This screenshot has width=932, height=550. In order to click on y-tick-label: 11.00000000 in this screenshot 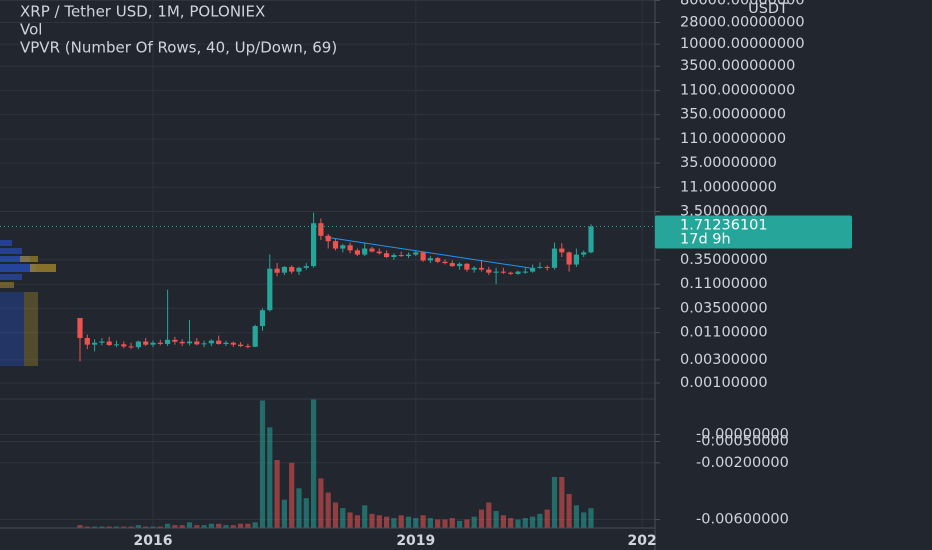, I will do `click(728, 187)`.